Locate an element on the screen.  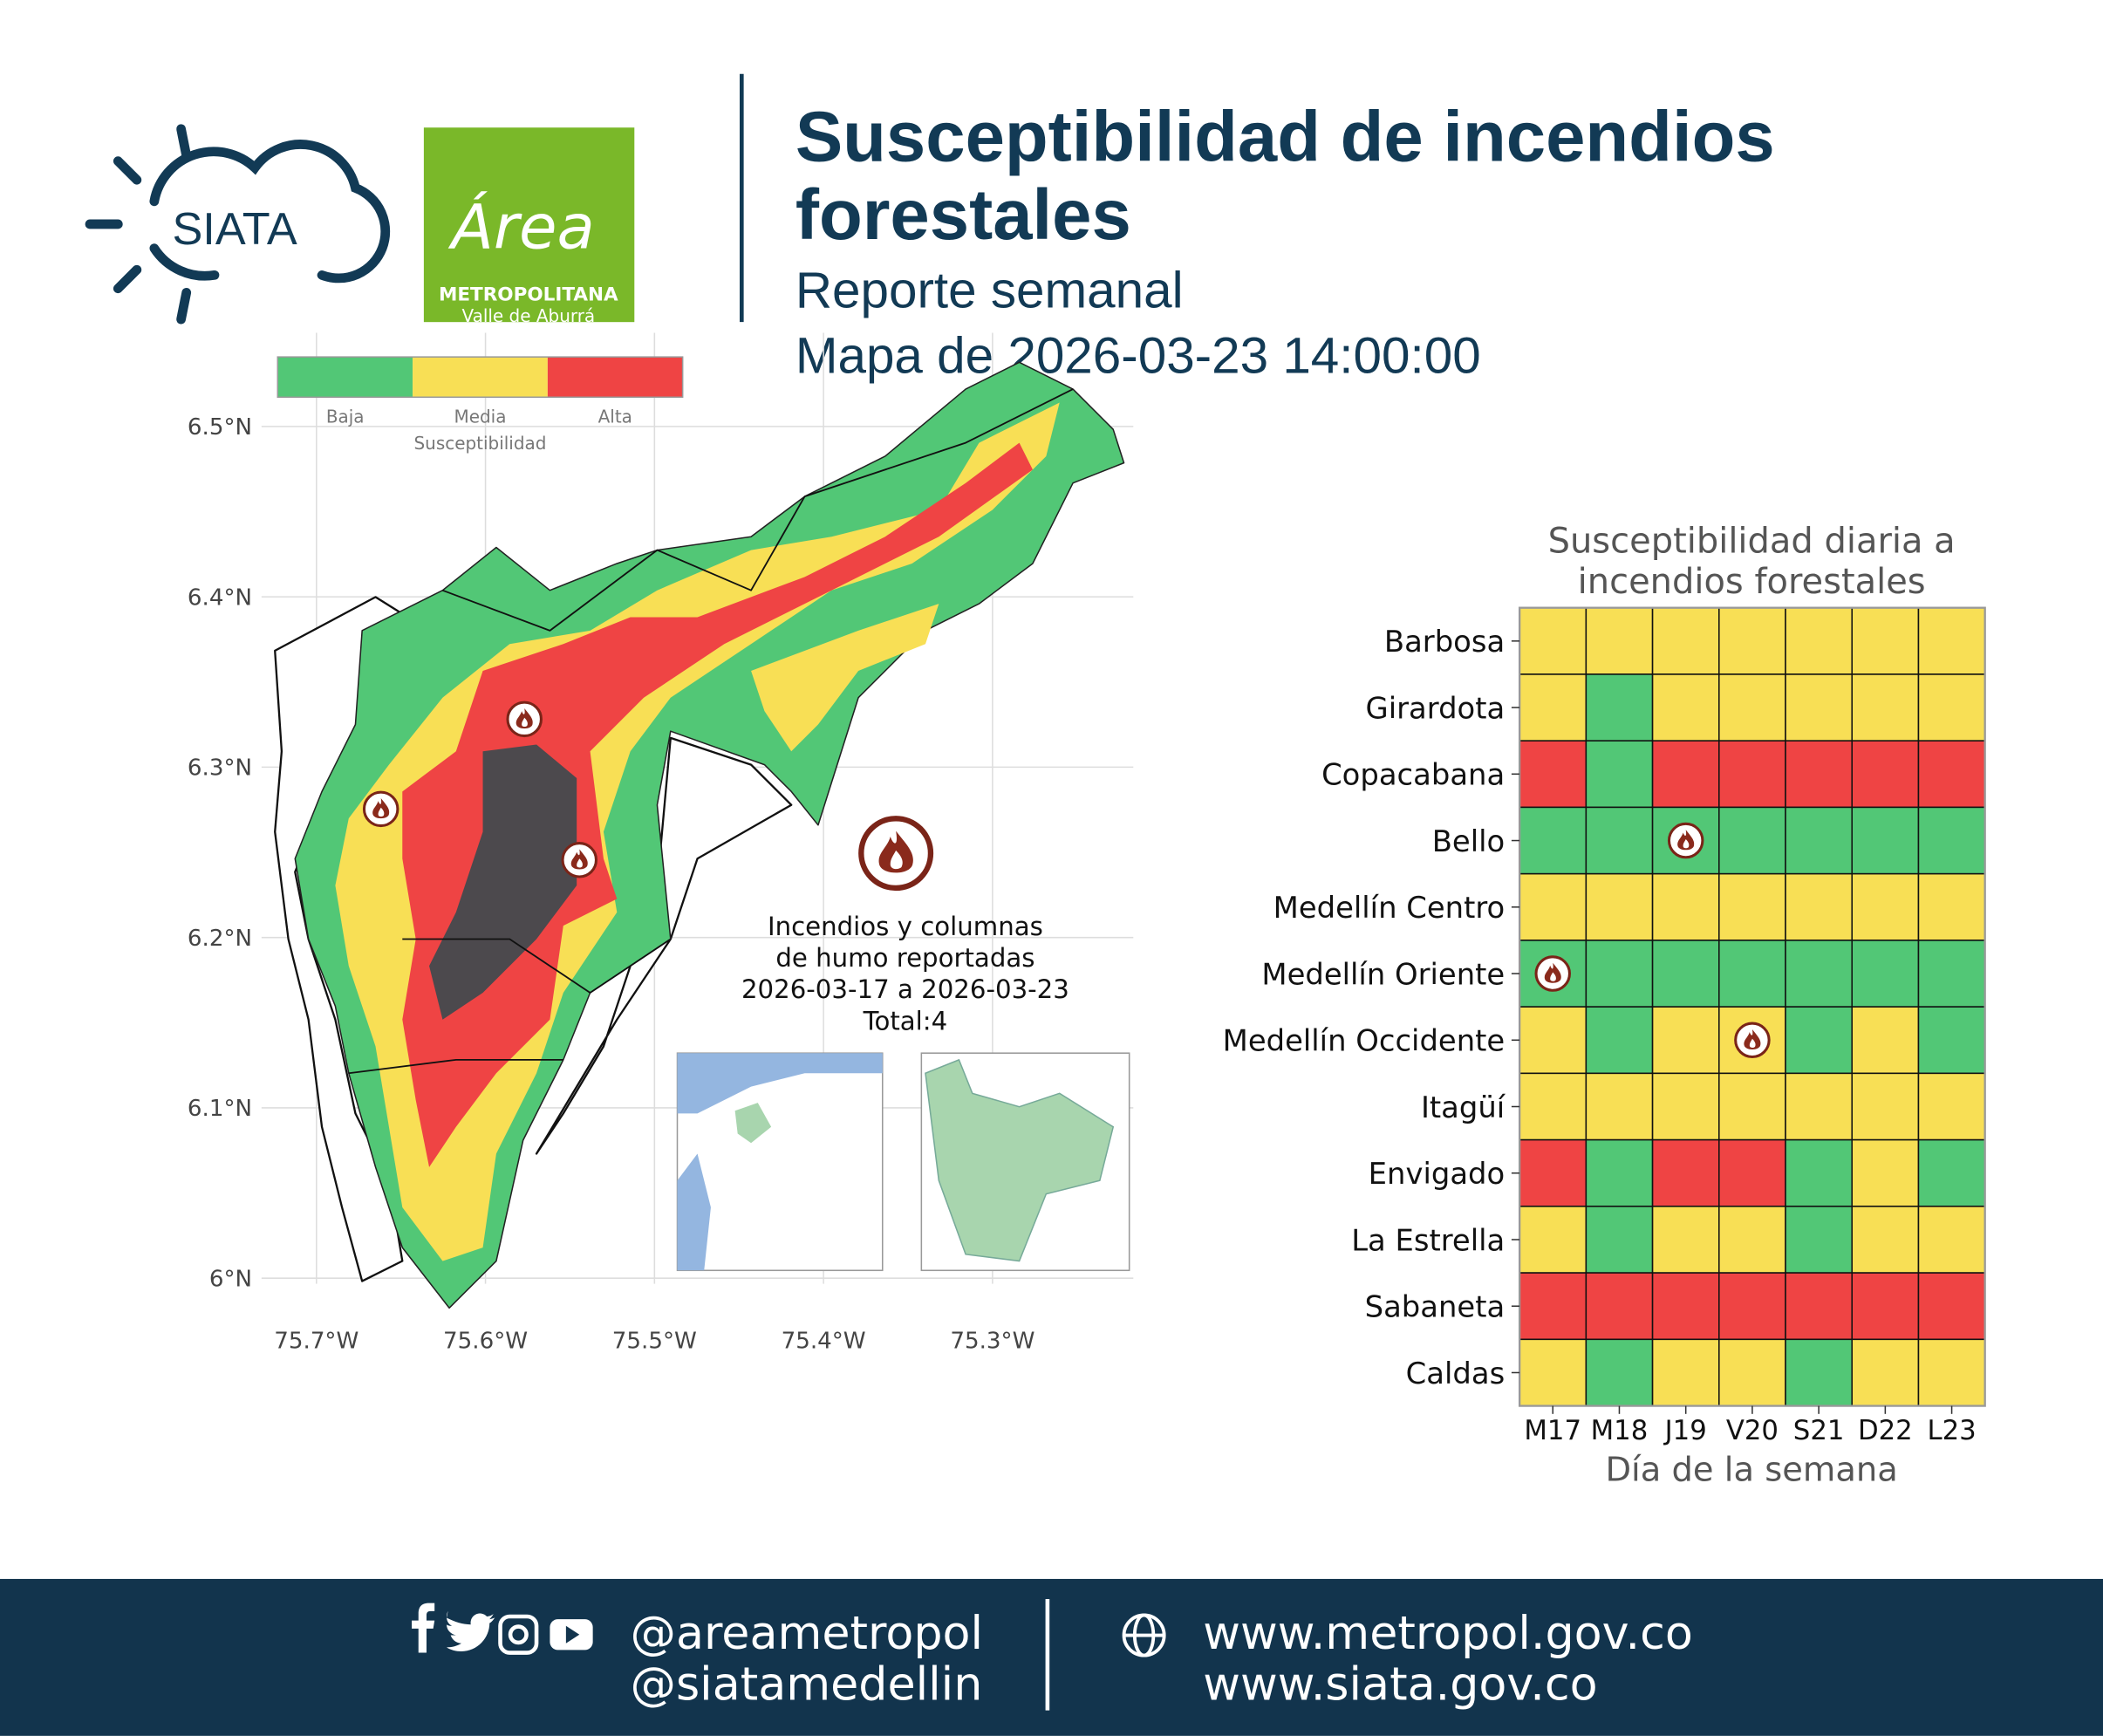
annotation-line: Incendios y columnas is located at coordinates (906, 926).